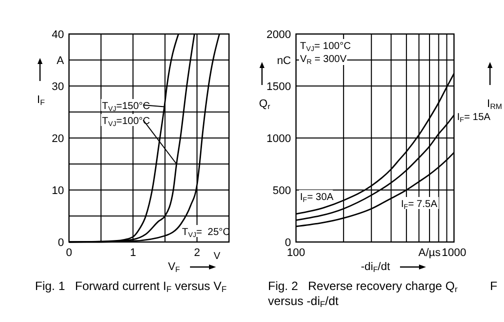 The image size is (504, 322). Describe the element at coordinates (296, 253) in the screenshot. I see `x-tick-label: 100` at that location.